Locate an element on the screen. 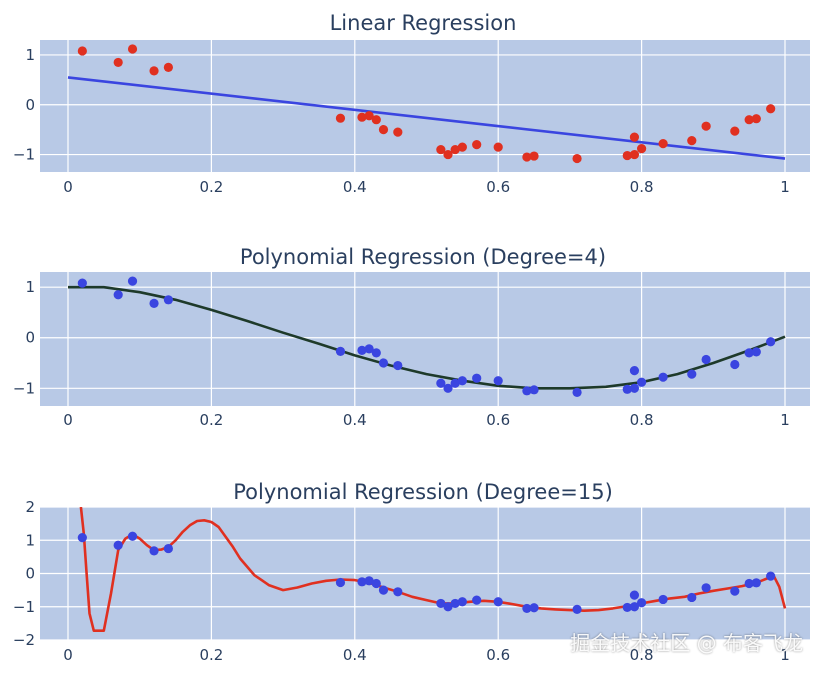  y-tick-label: −2 is located at coordinates (24, 640).